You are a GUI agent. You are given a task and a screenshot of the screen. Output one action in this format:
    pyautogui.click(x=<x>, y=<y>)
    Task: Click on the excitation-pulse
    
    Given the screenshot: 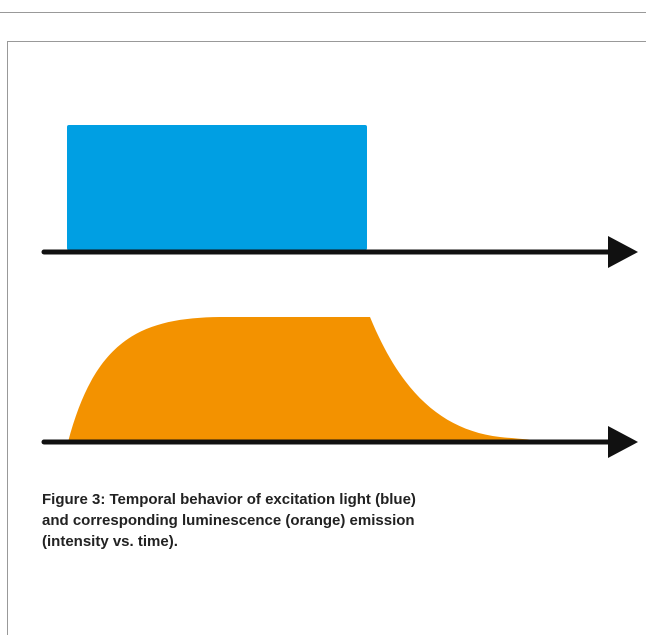 What is the action you would take?
    pyautogui.click(x=217, y=187)
    